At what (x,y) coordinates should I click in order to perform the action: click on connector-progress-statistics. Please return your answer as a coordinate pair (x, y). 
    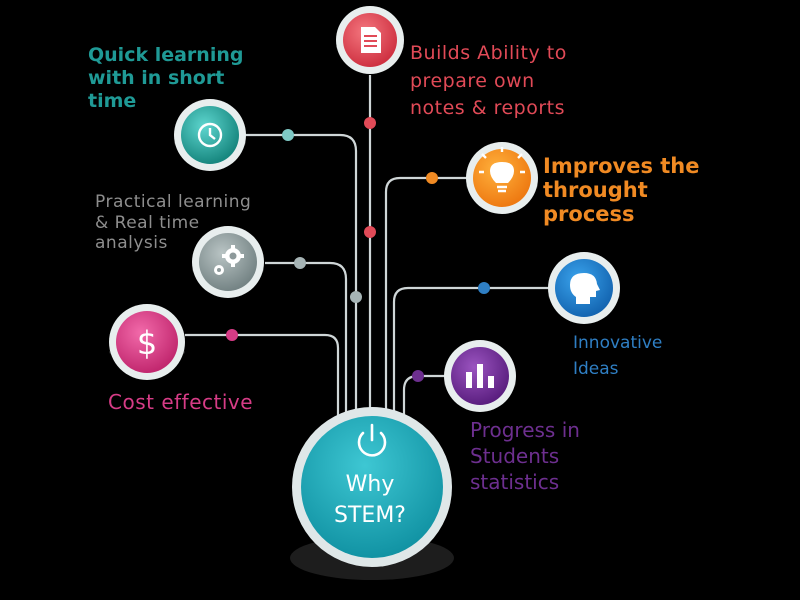
    Looking at the image, I should click on (425, 397).